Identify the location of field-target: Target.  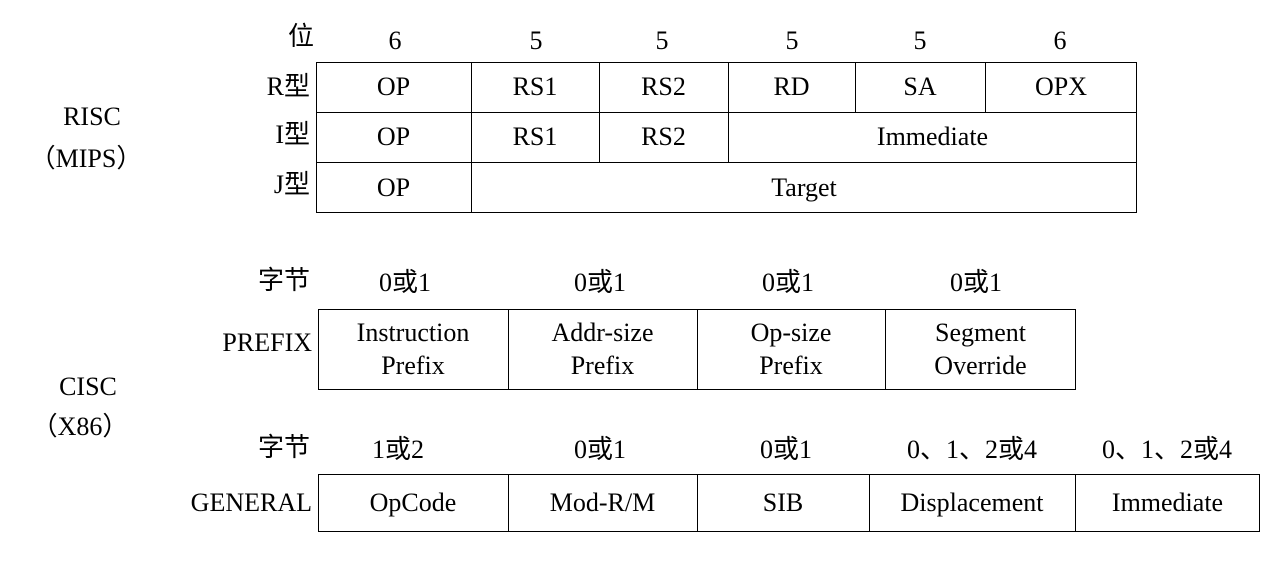
(804, 187).